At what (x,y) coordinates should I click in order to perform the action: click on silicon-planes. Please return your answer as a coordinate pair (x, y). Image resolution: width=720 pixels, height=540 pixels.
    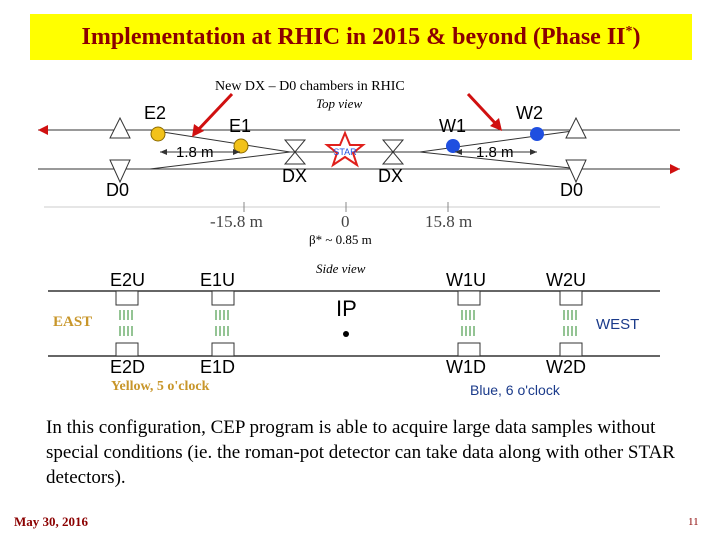
    Looking at the image, I should click on (348, 323).